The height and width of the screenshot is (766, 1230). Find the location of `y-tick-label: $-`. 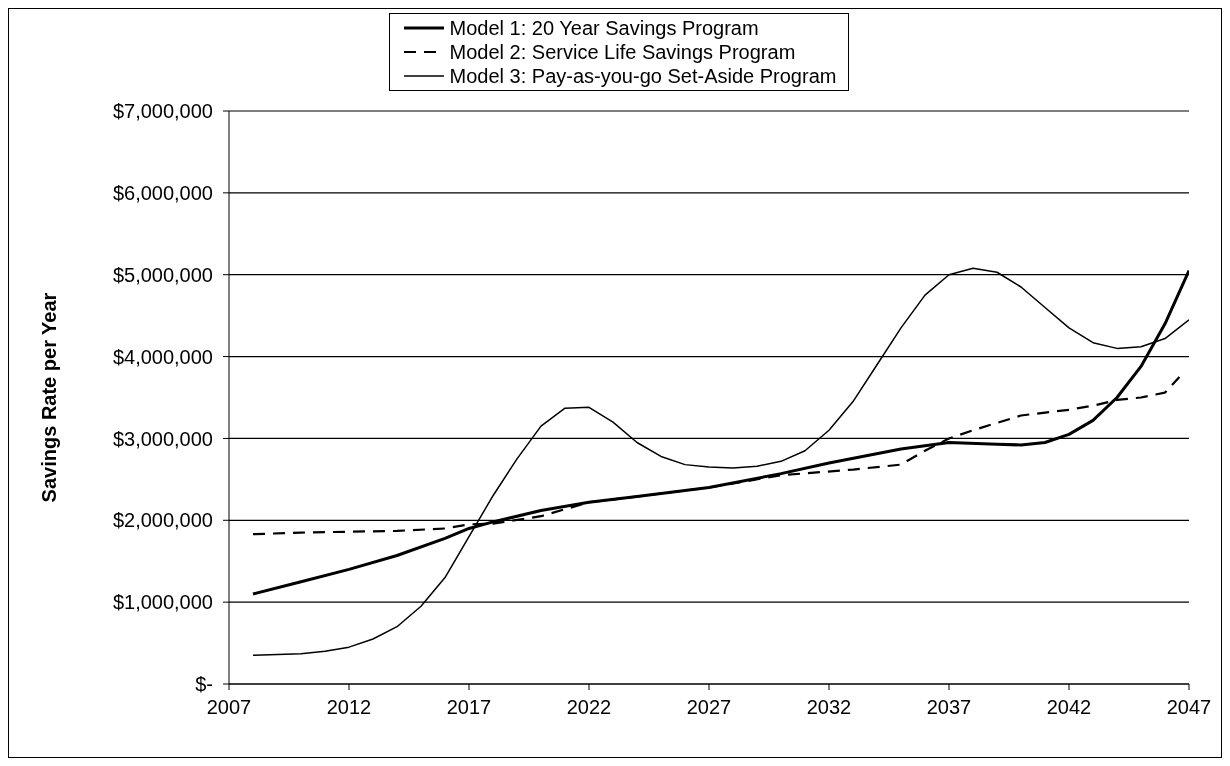

y-tick-label: $- is located at coordinates (204, 684).